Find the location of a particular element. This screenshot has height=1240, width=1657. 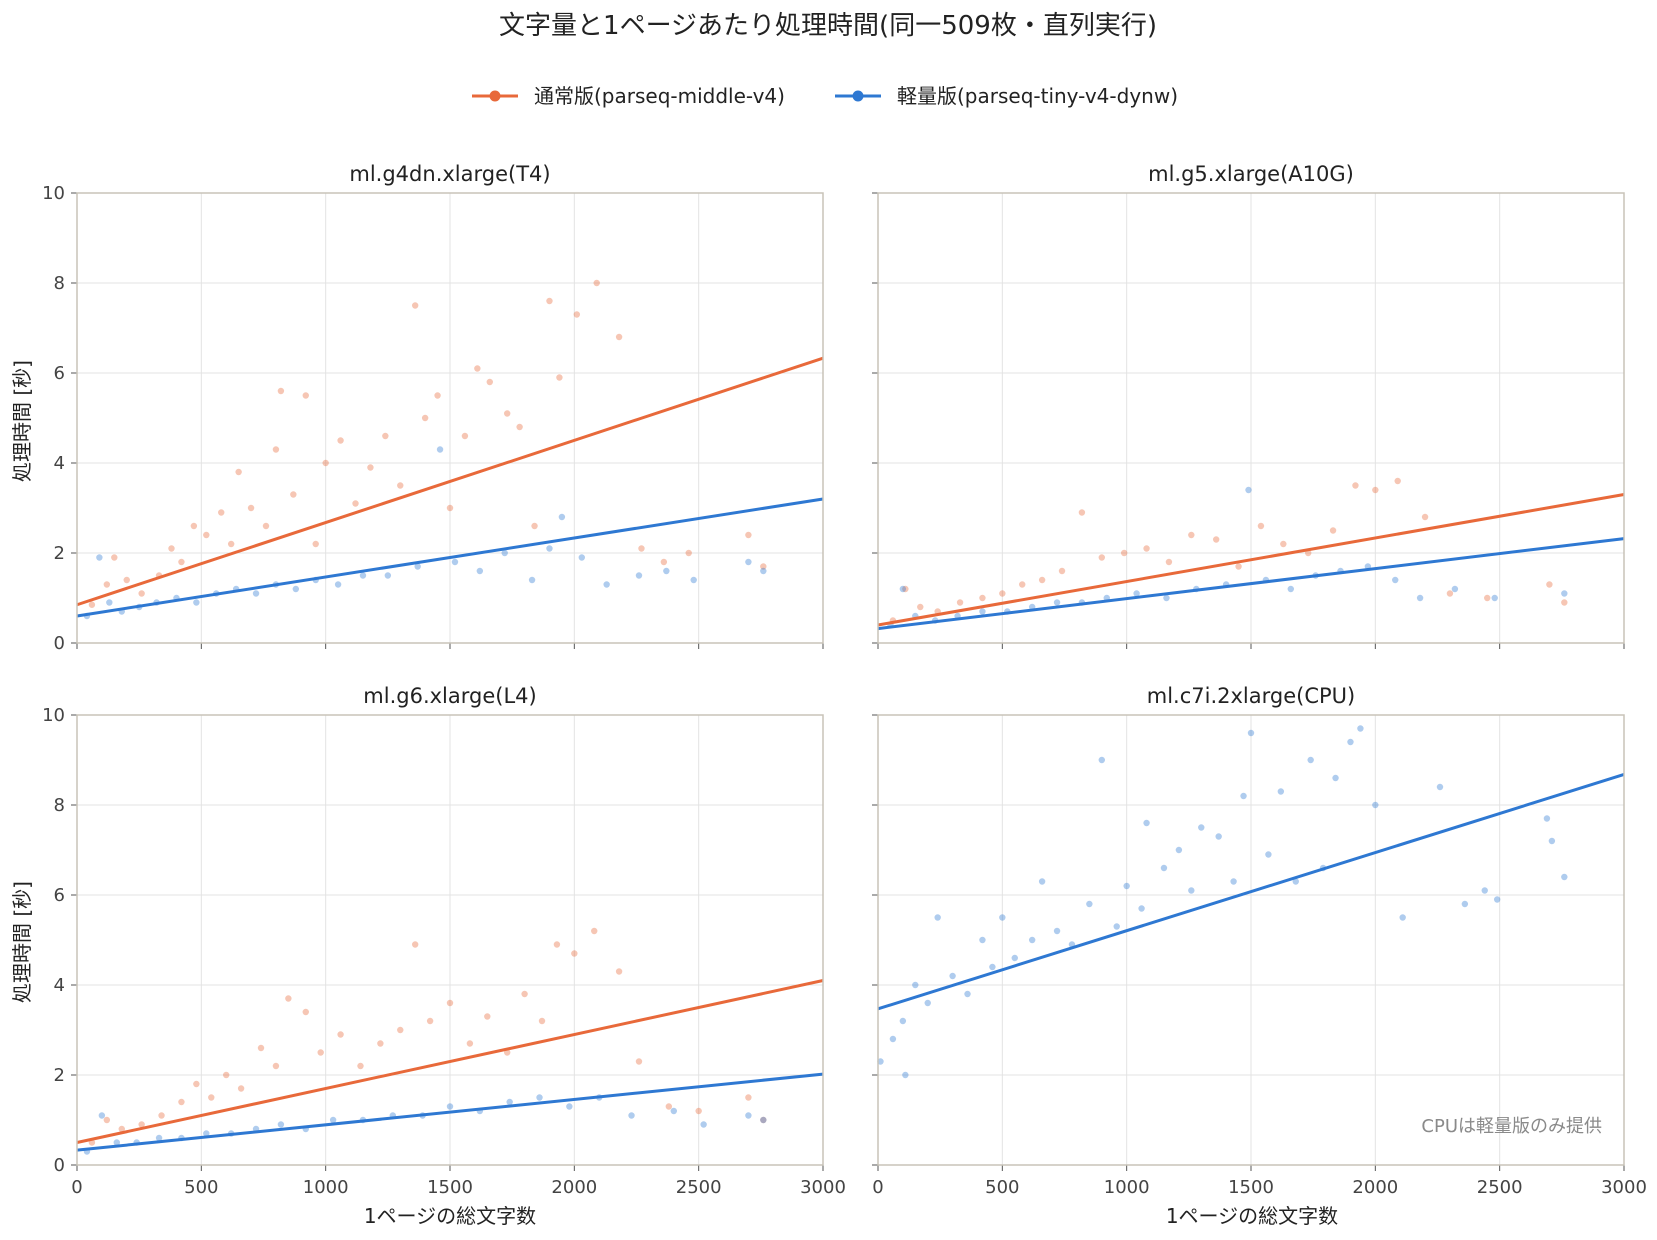

y-tick-label: 4 is located at coordinates (59, 985).